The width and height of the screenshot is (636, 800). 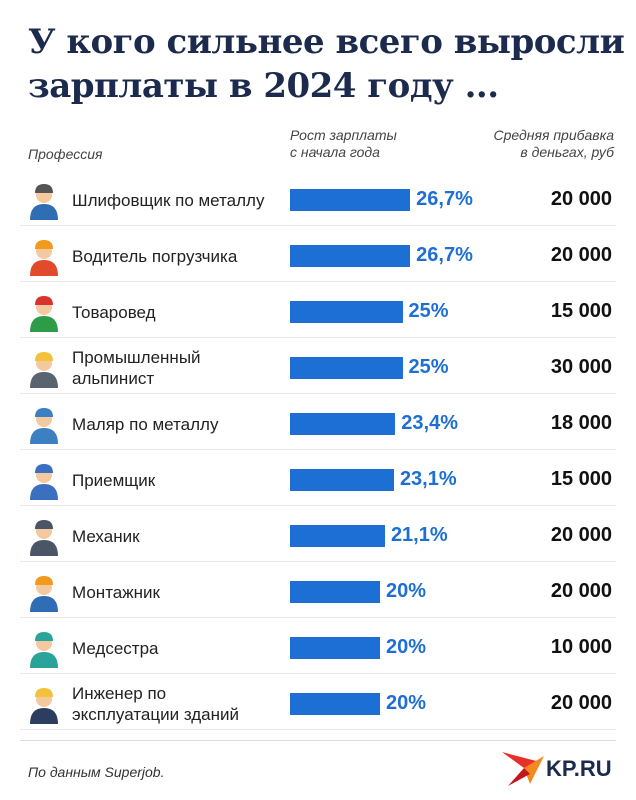 What do you see at coordinates (326, 42) in the screenshot?
I see `title-line: У кого сильнее всего выросли` at bounding box center [326, 42].